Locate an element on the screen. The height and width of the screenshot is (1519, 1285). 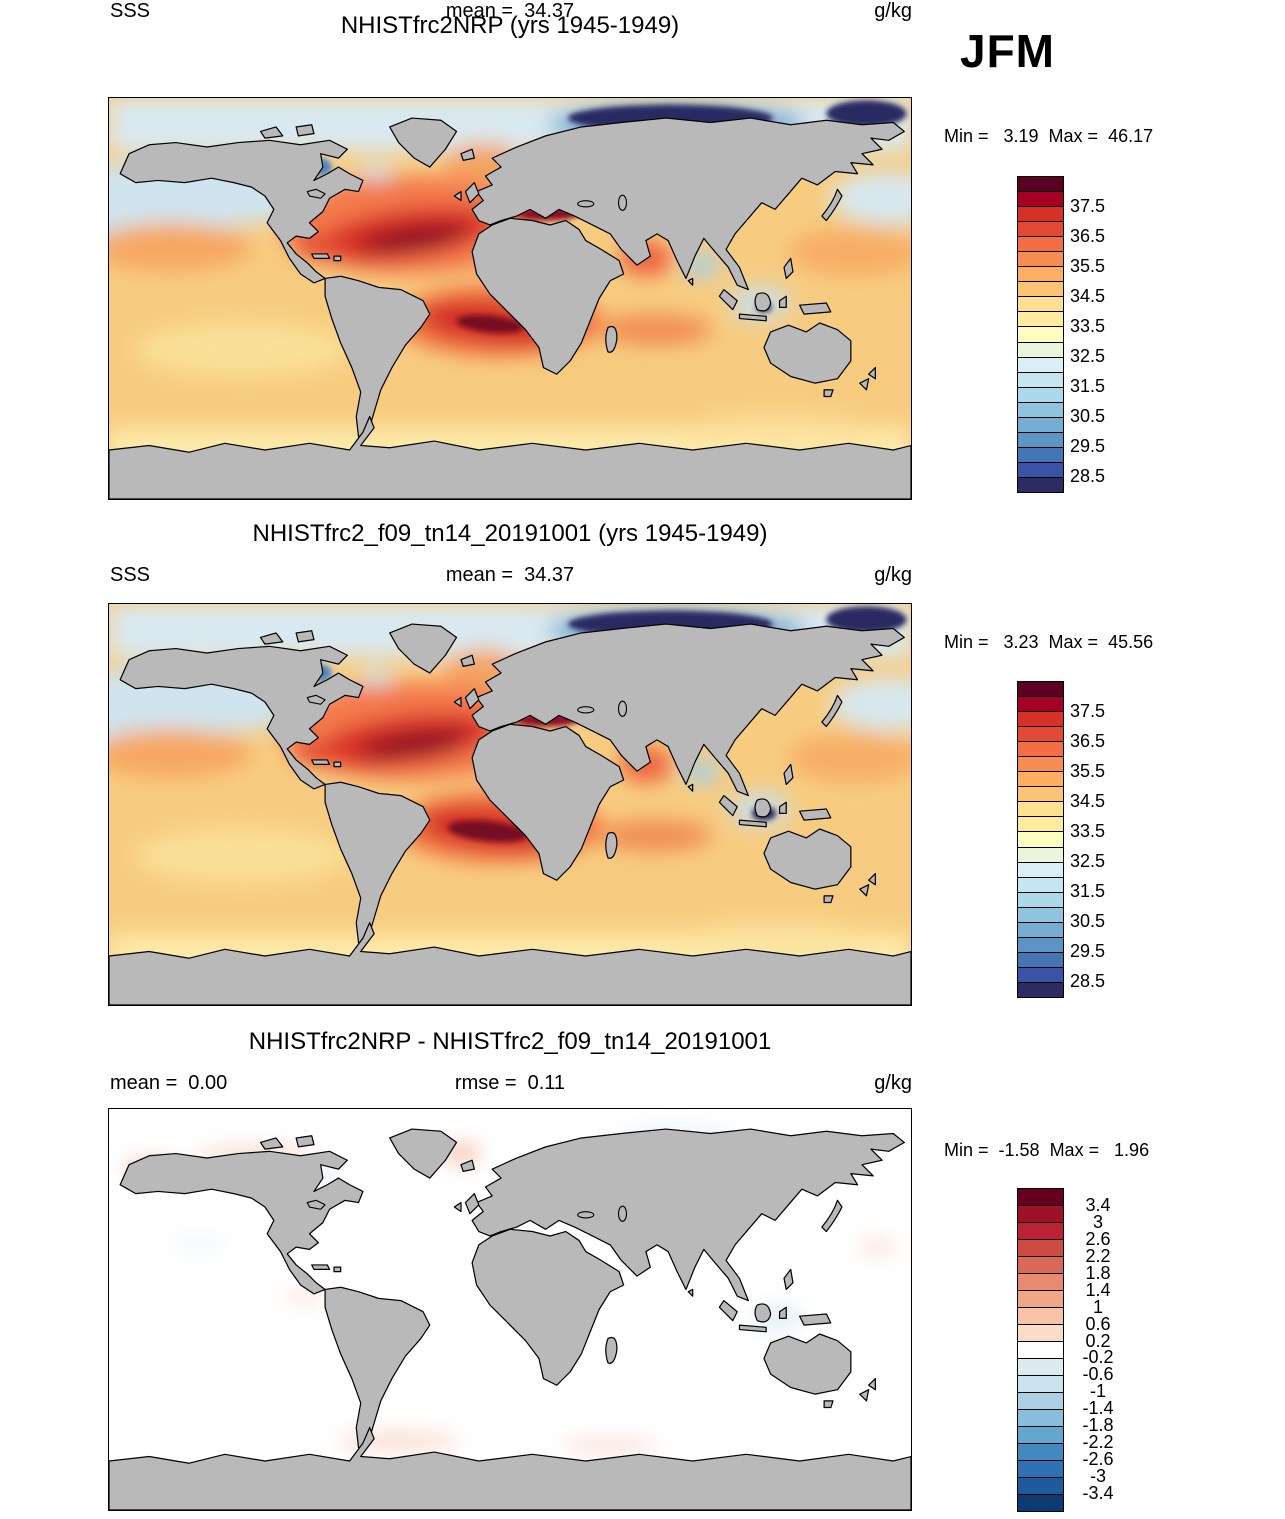
colorbar-labels-panel1: 37.5 36.5 35.5 34.5 33.5 32.5 31.5 30.5 29.5 28.5 is located at coordinates (1110, 333).